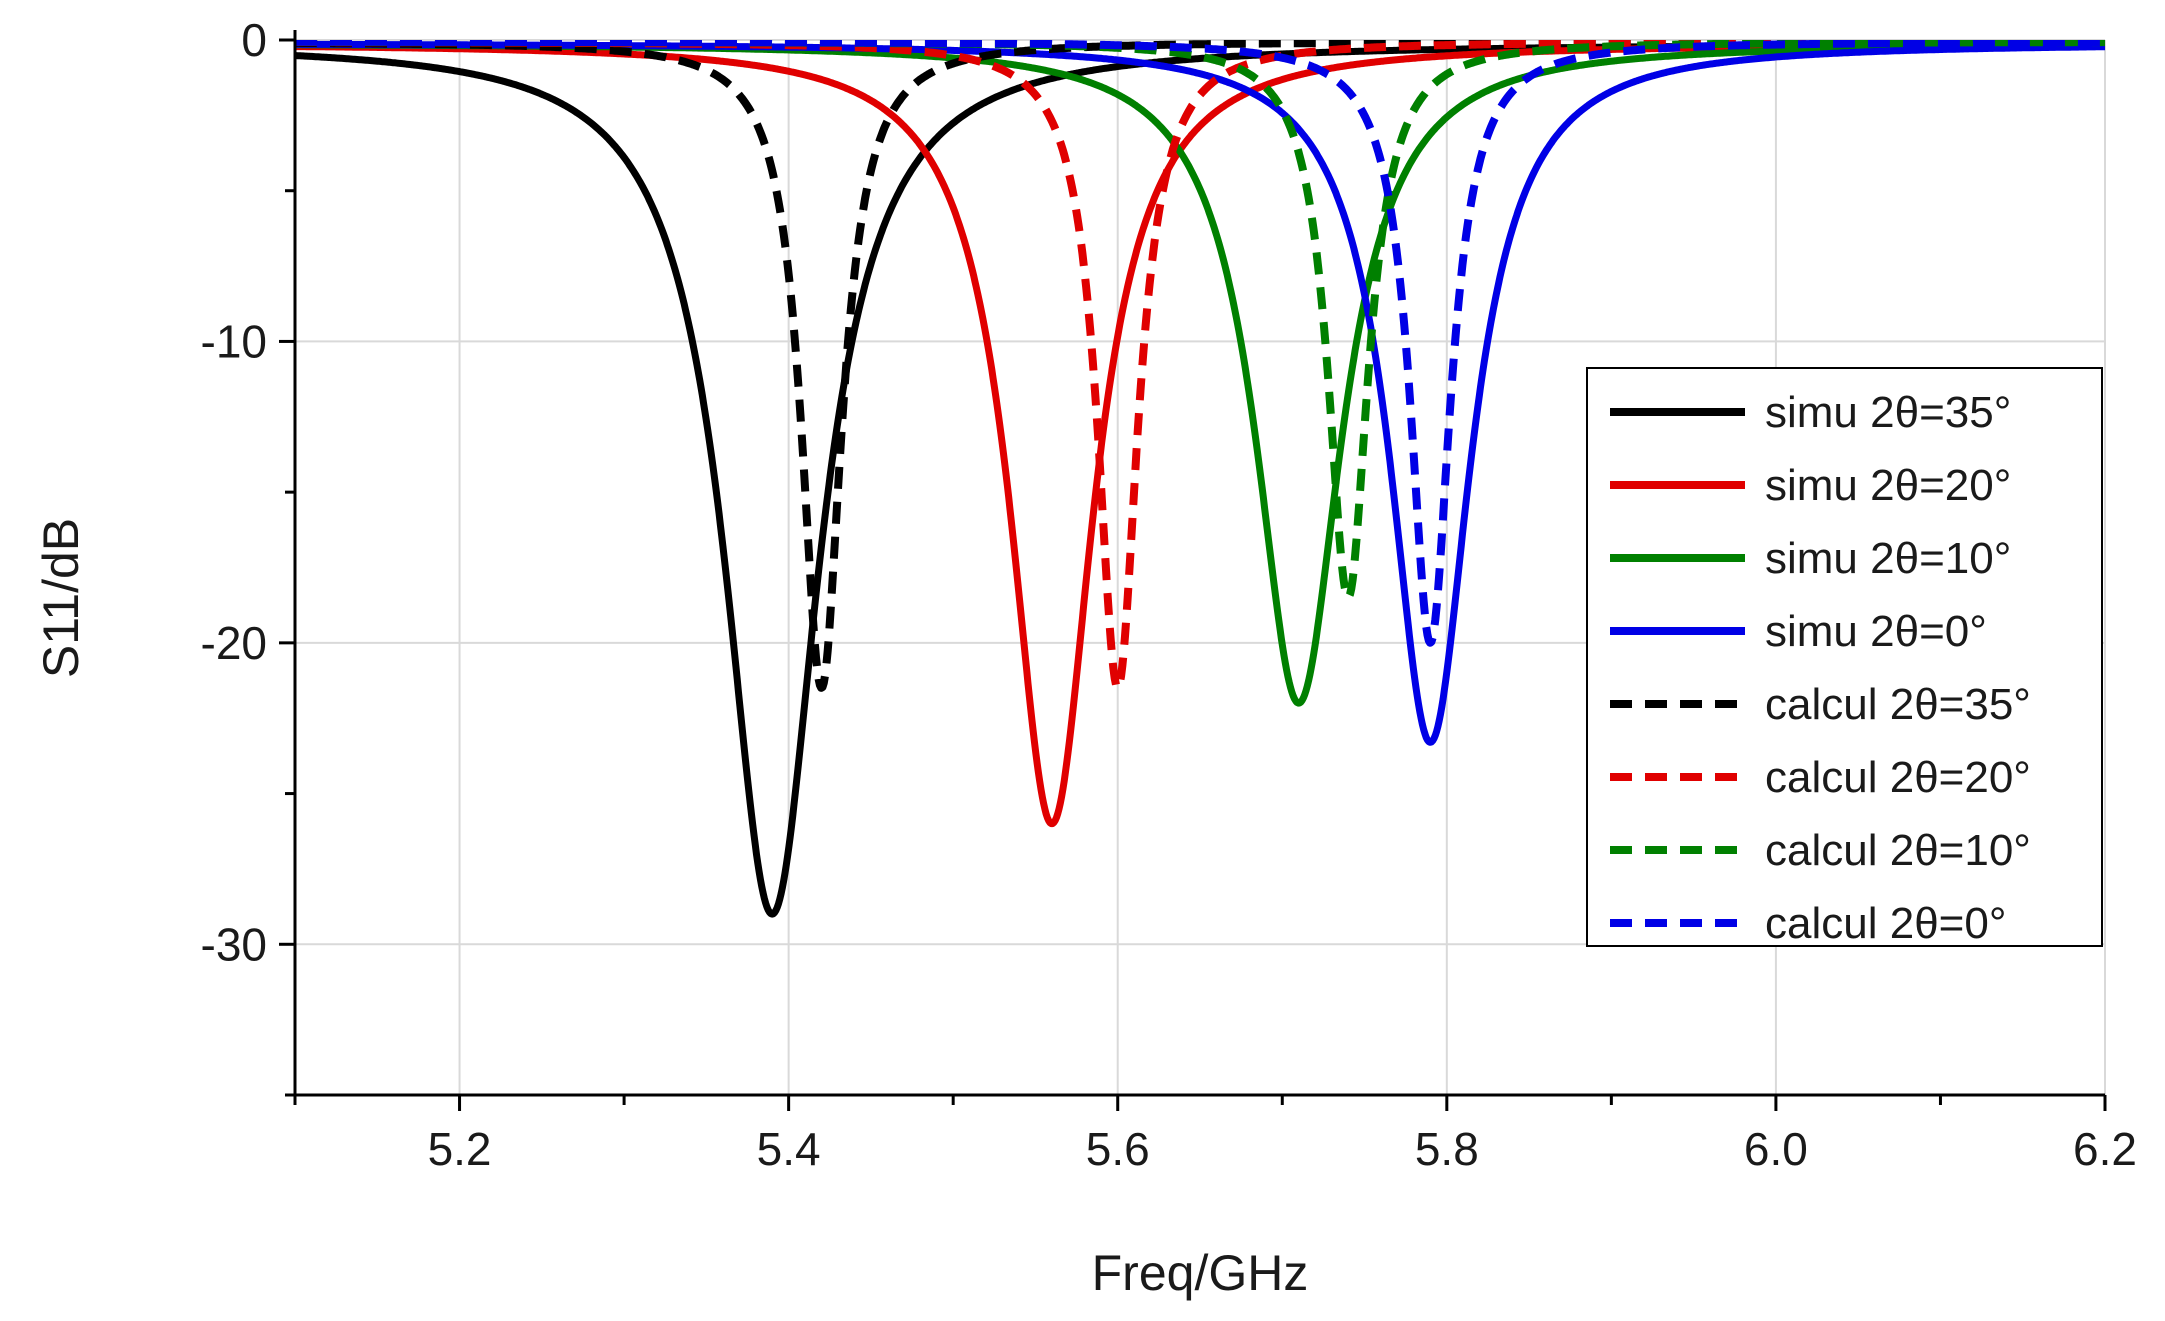  I want to click on x-tick-label: 6.2, so click(2105, 1149).